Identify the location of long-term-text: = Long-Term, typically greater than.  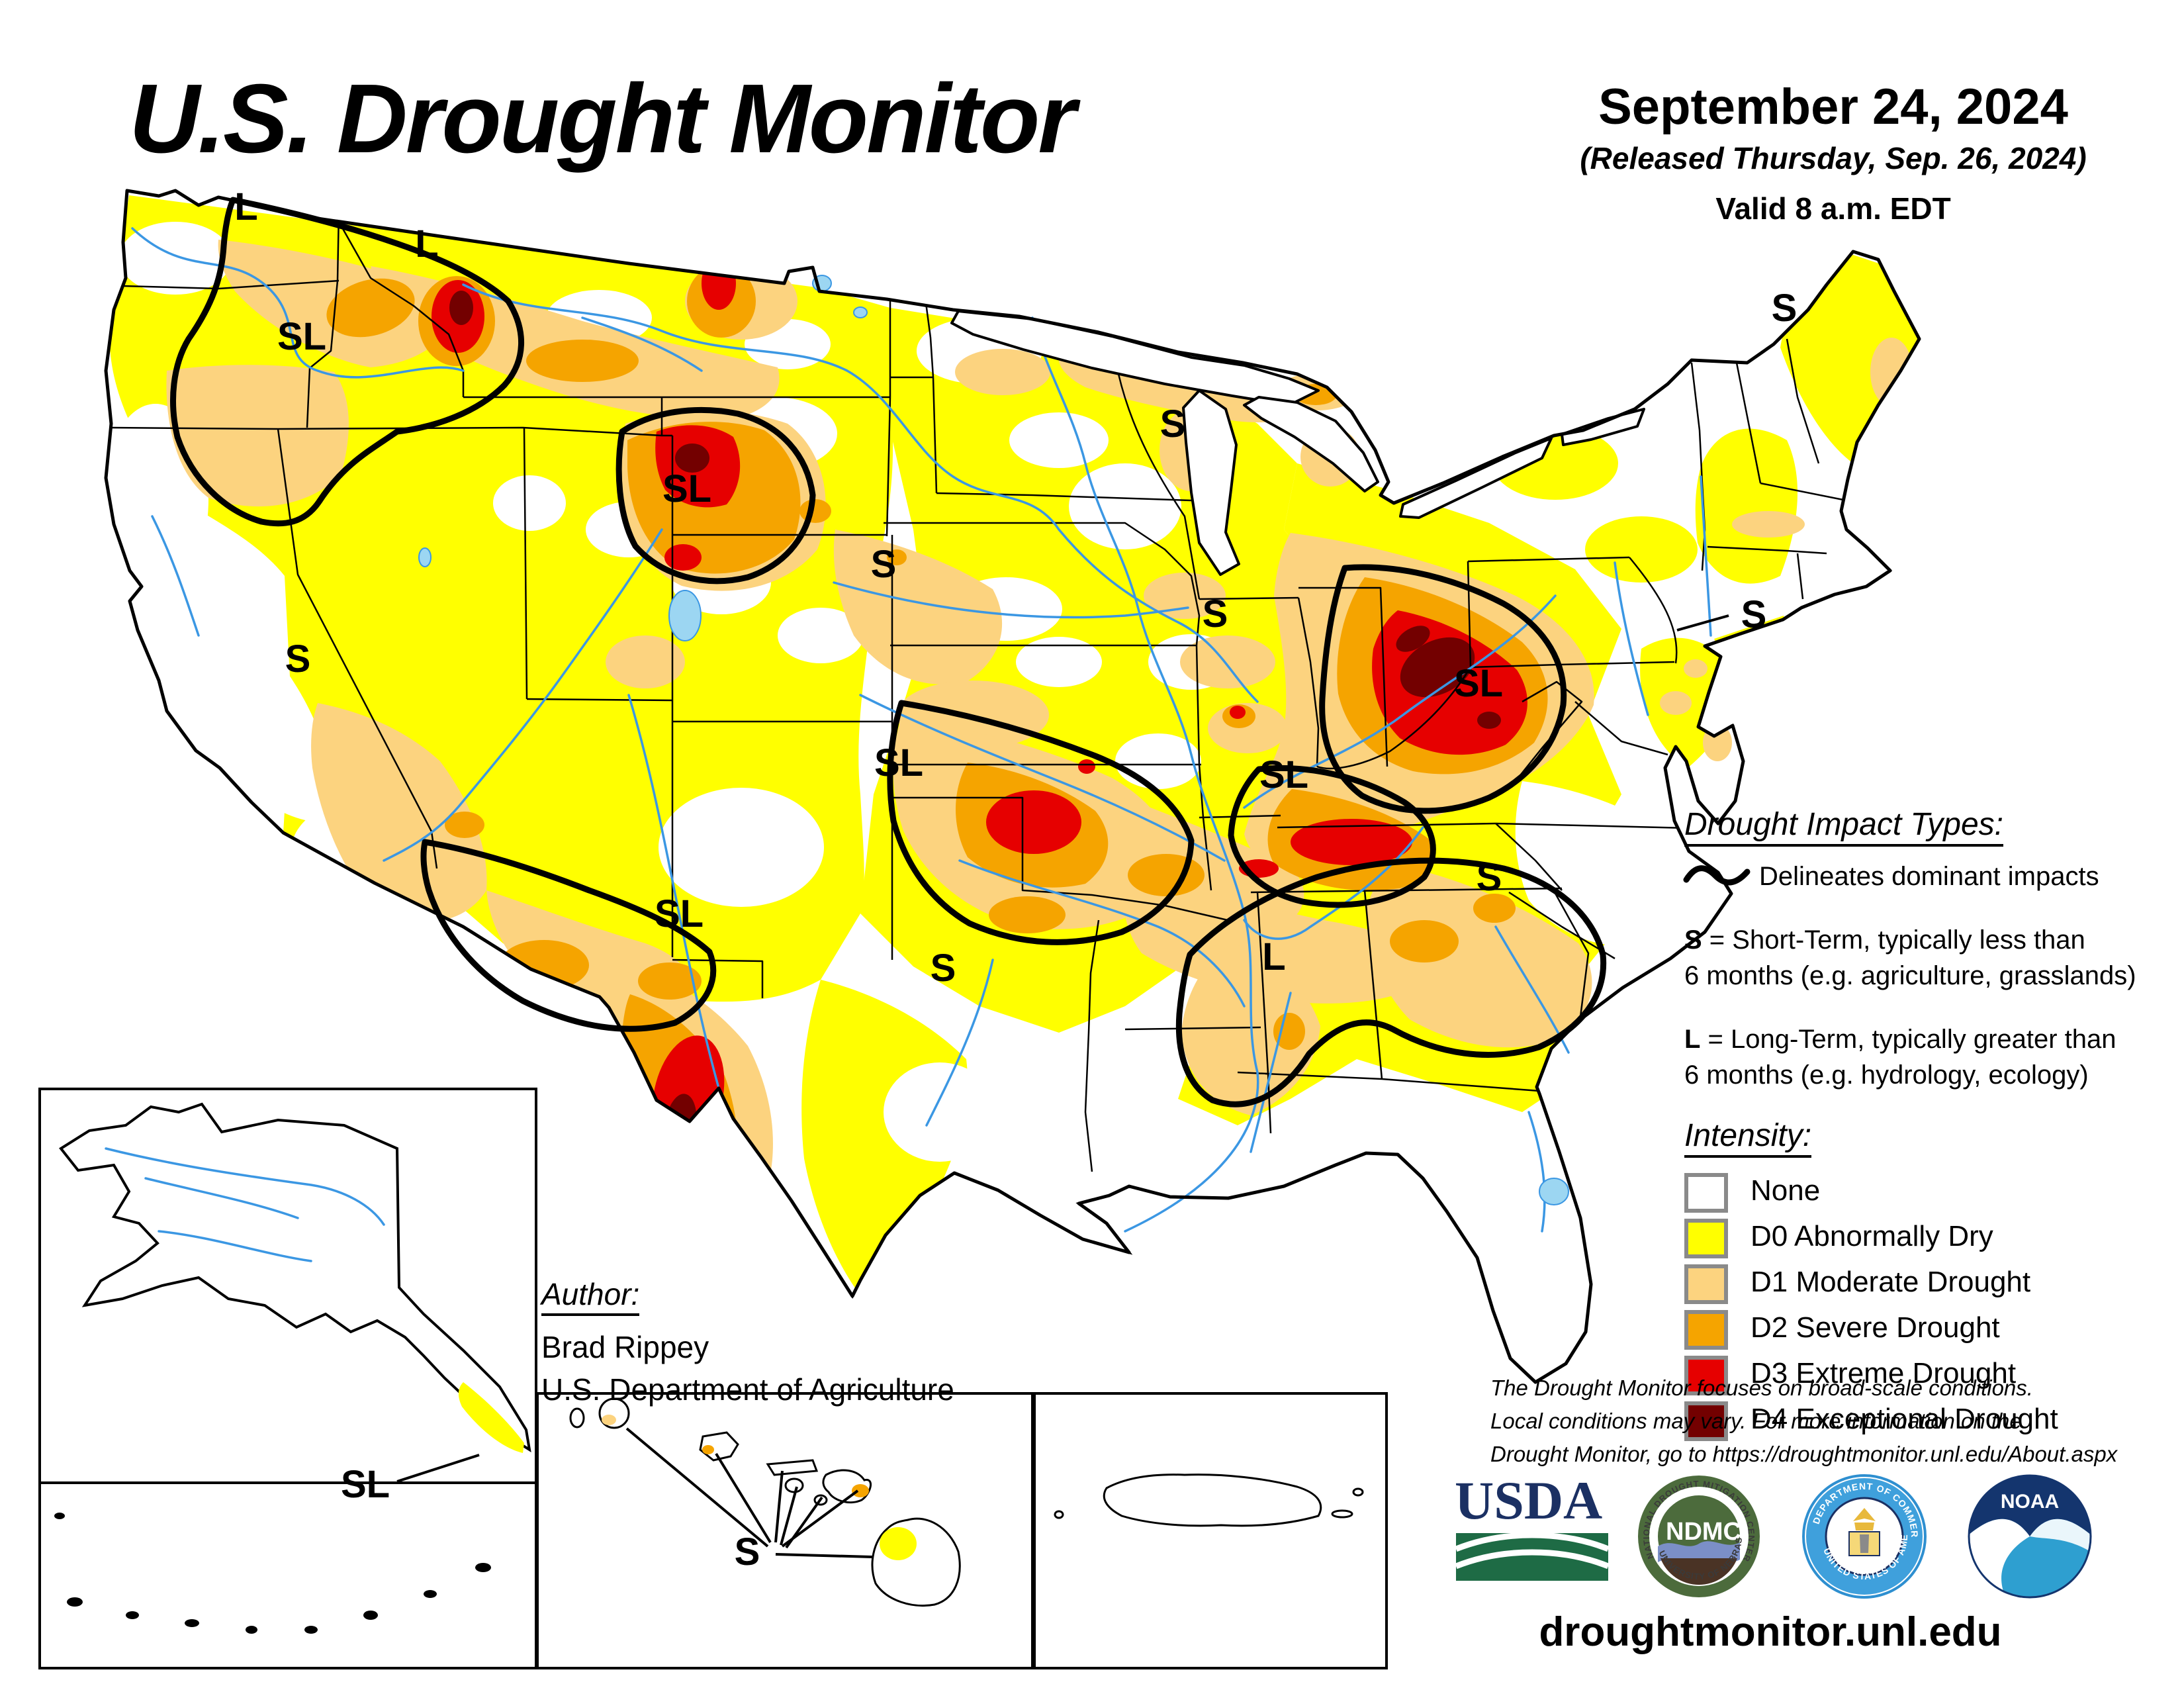
(1908, 1039).